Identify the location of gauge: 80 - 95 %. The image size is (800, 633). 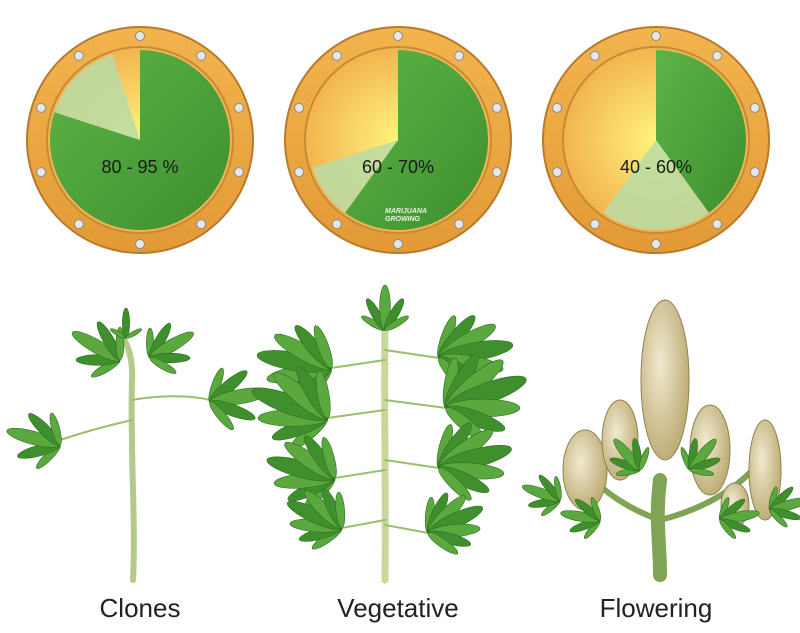
(140, 140).